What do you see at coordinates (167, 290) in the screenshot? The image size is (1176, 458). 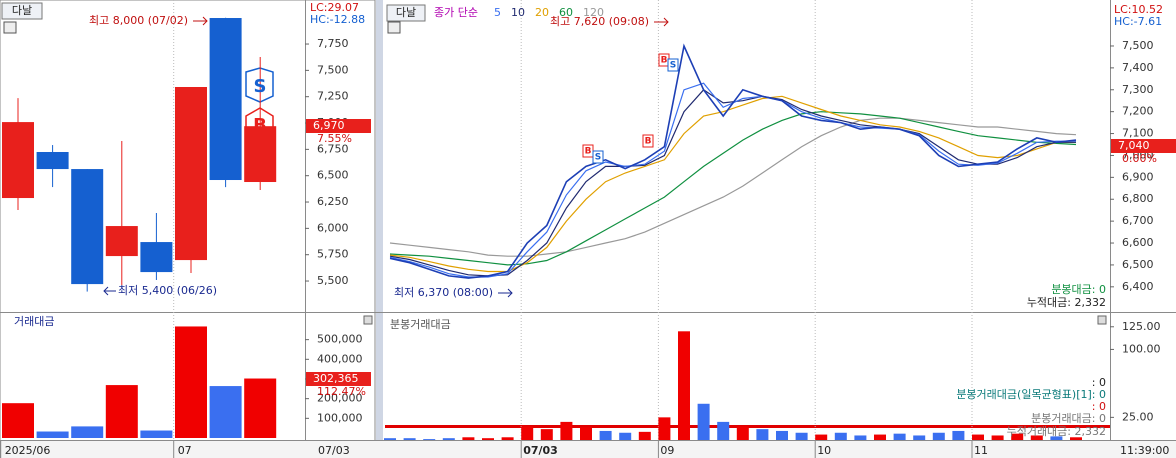 I see `annotation: 최저 5,400 (06/26)` at bounding box center [167, 290].